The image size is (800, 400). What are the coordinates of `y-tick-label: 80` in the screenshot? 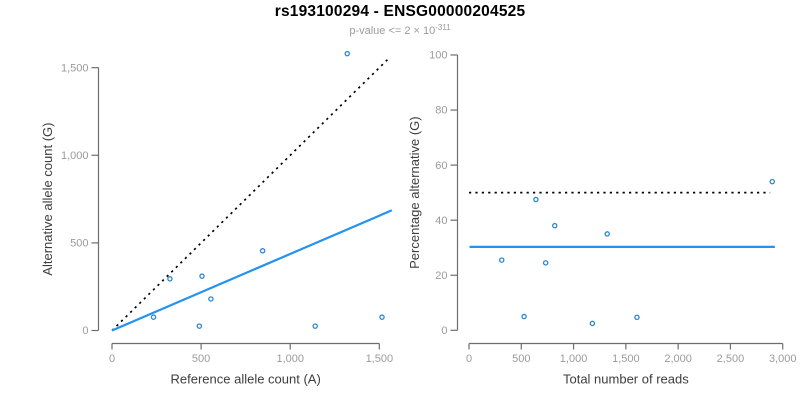 It's located at (441, 111).